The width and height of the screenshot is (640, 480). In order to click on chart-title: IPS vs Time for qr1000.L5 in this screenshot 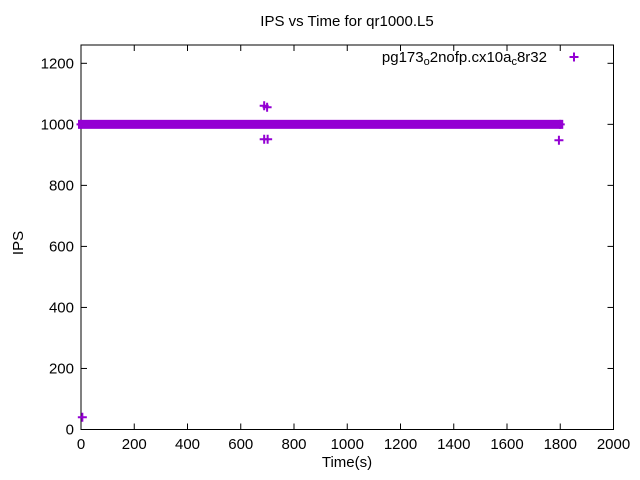, I will do `click(346, 21)`.